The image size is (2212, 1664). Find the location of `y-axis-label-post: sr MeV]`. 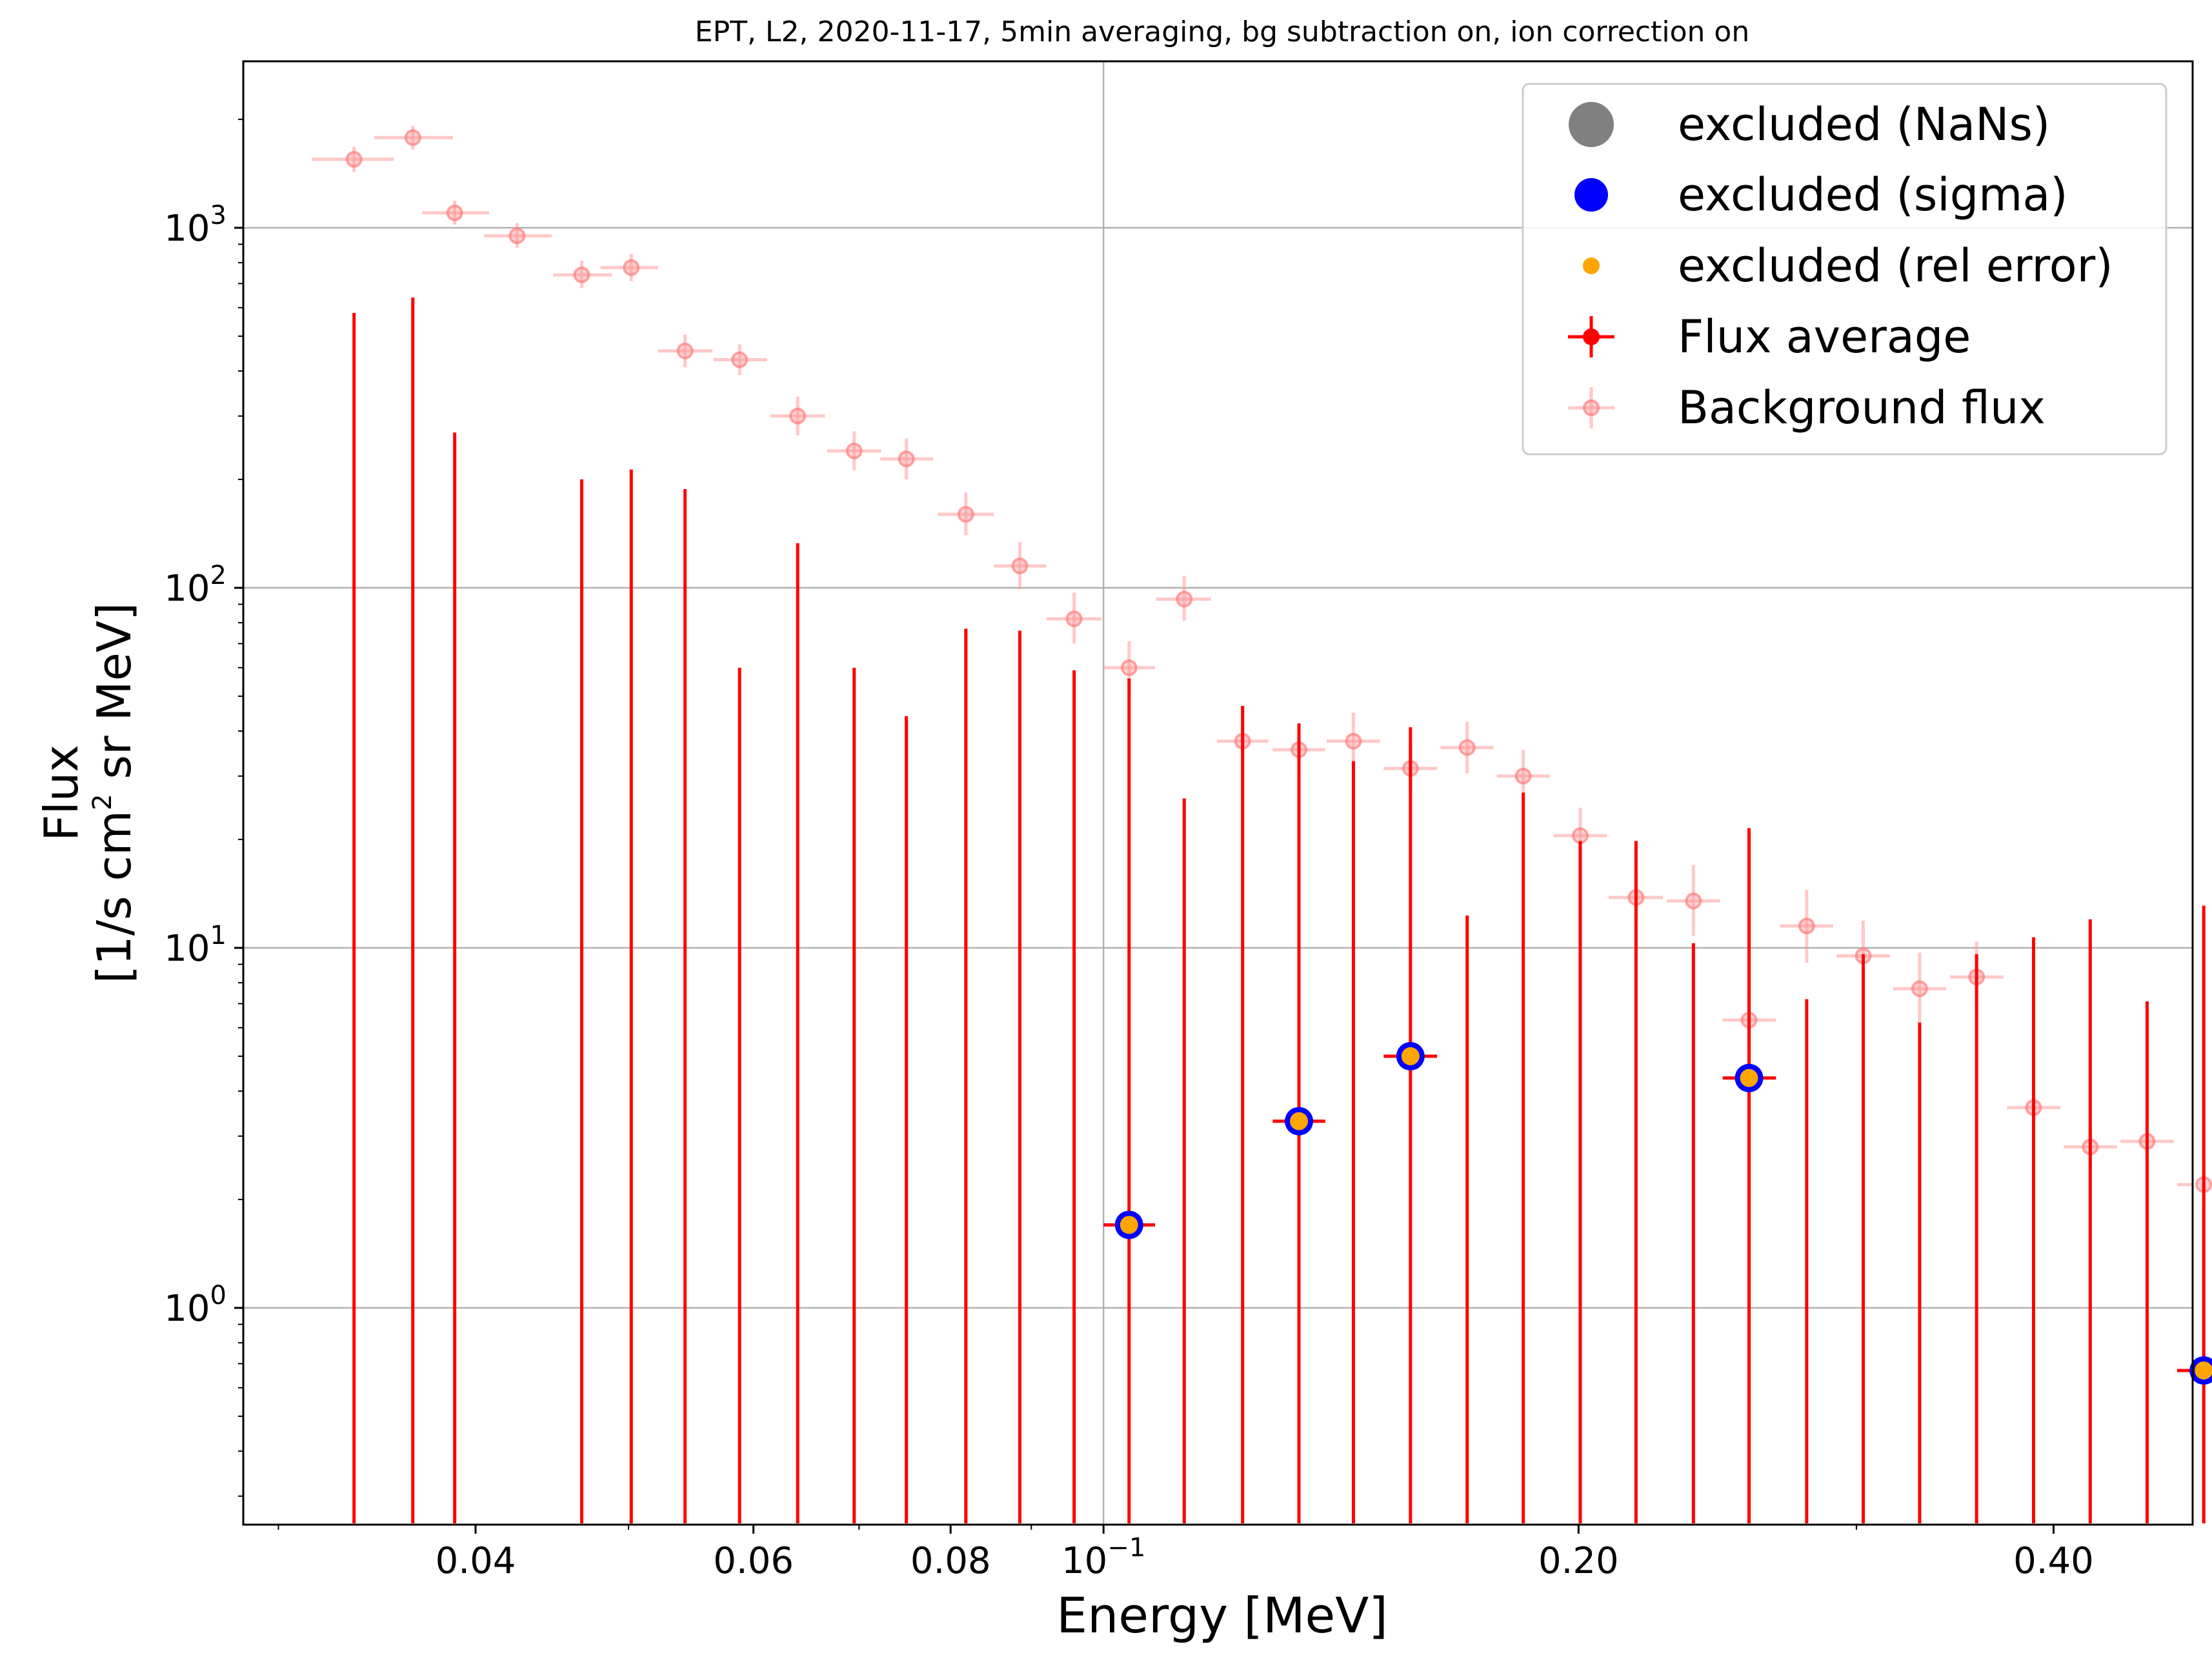

y-axis-label-post: sr MeV] is located at coordinates (114, 698).